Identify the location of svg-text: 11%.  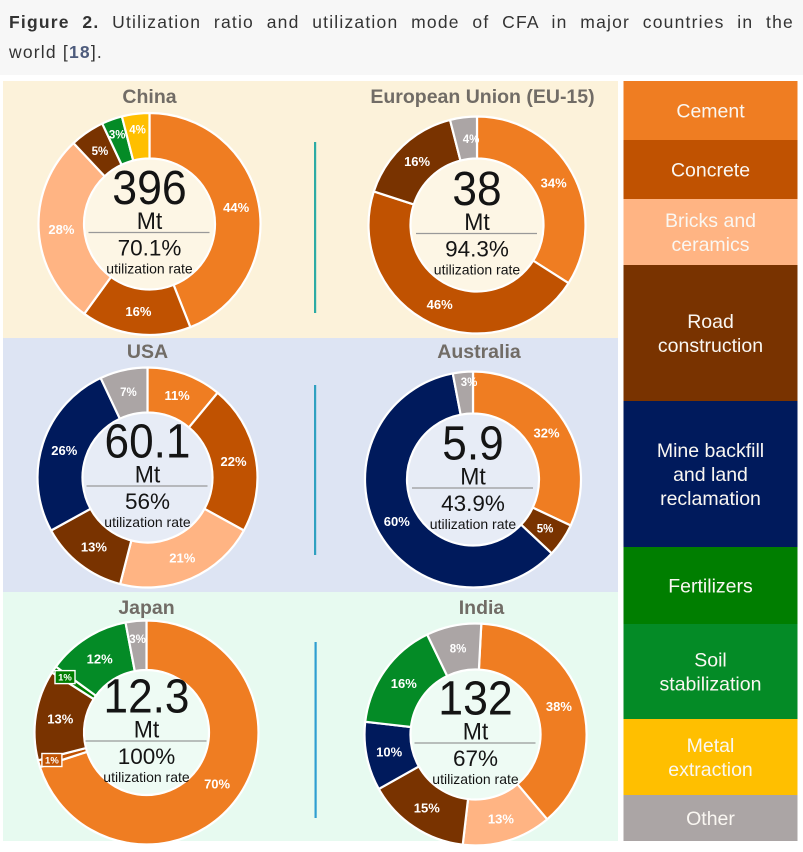
(177, 395).